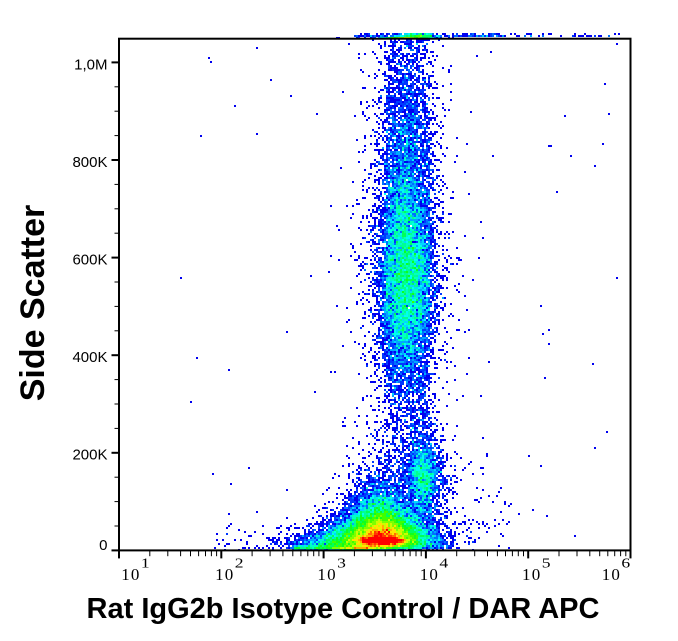 This screenshot has width=678, height=641. I want to click on svg-text: 1, so click(145, 563).